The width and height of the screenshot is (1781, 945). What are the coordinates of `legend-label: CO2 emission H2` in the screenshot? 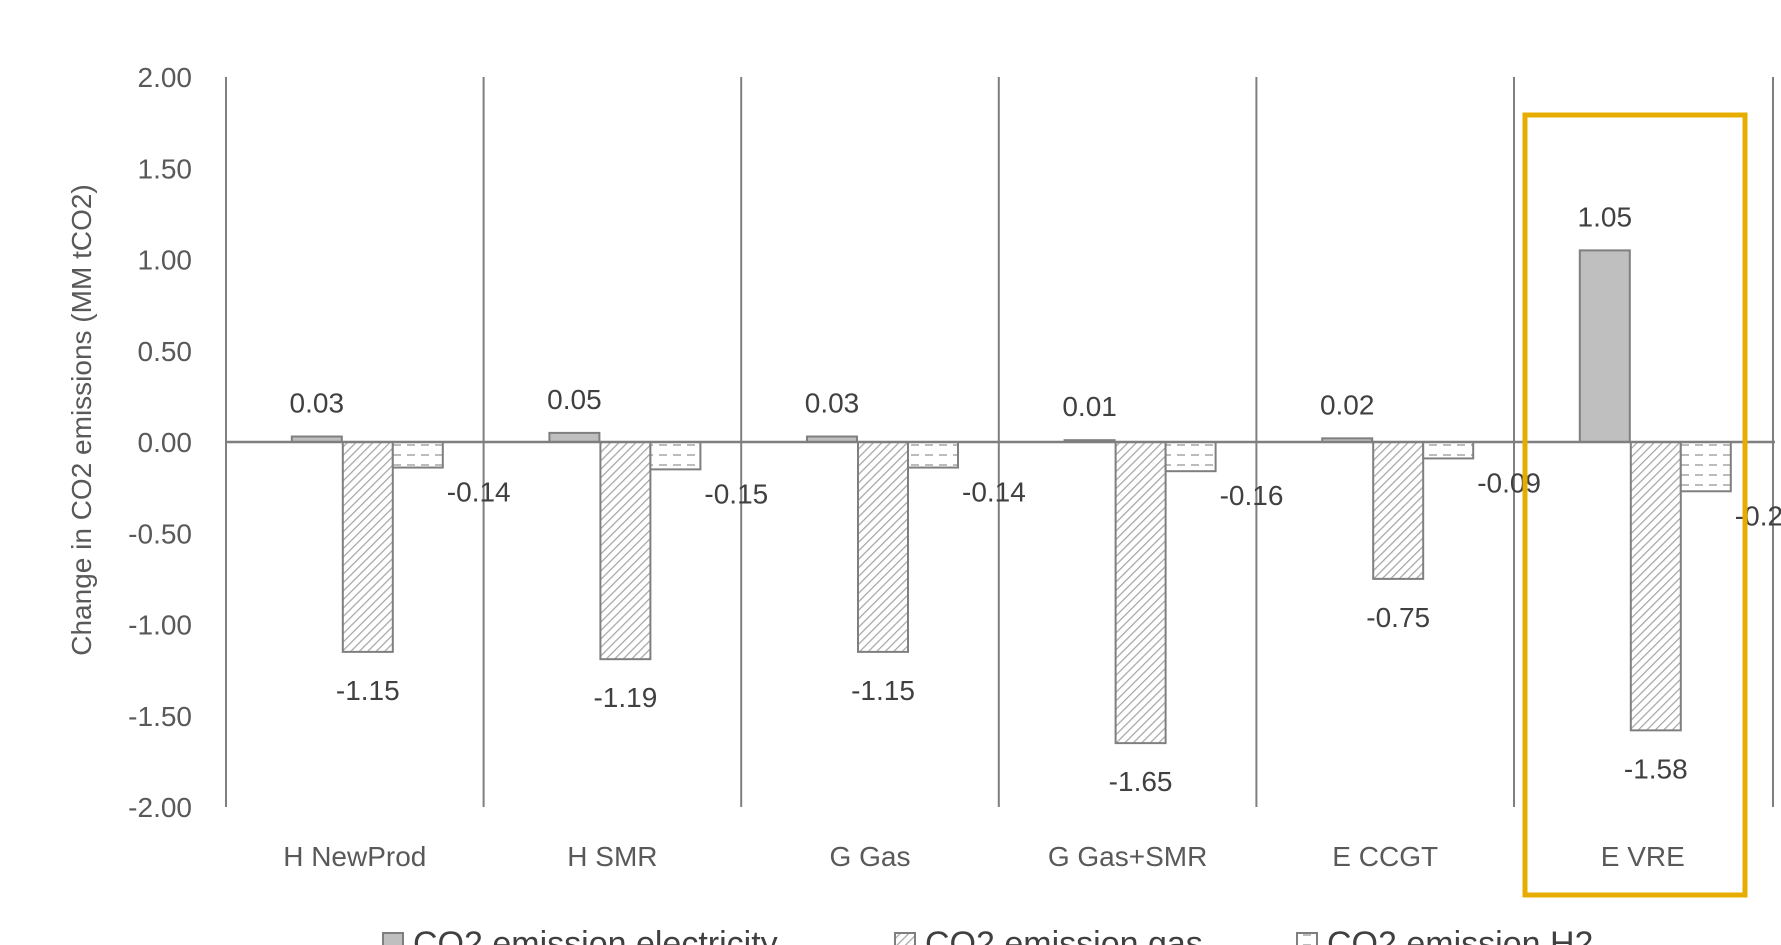 It's located at (1460, 935).